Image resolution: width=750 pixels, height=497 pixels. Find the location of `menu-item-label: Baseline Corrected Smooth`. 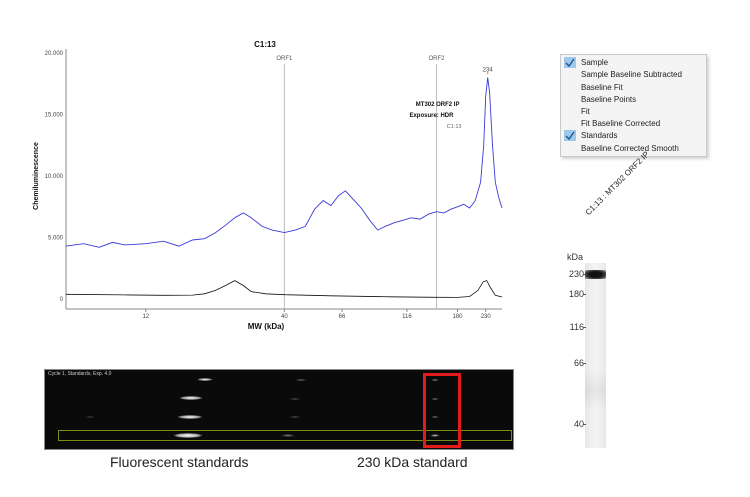

menu-item-label: Baseline Corrected Smooth is located at coordinates (630, 148).